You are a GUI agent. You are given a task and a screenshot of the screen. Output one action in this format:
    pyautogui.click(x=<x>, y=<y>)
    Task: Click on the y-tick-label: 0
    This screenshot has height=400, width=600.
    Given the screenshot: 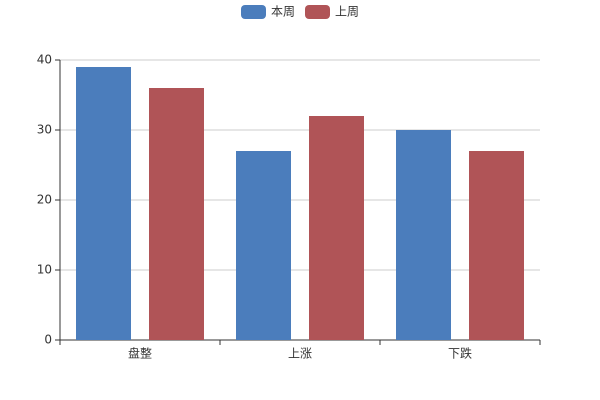 What is the action you would take?
    pyautogui.click(x=48, y=340)
    